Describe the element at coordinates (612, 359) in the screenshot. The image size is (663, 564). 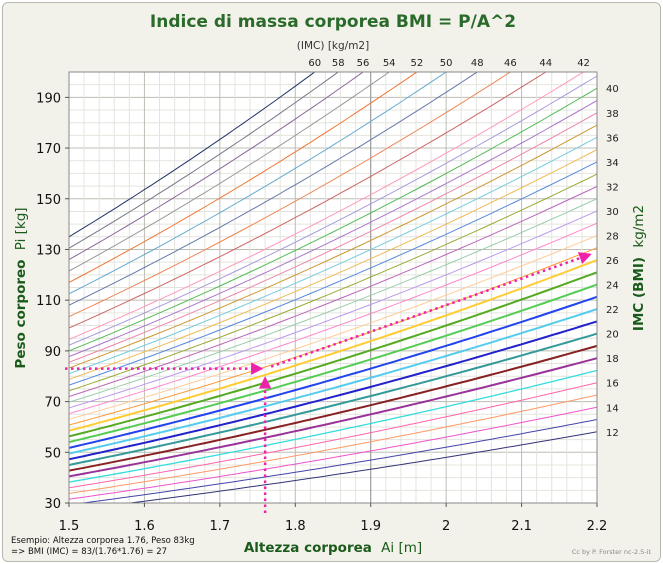
I see `right-bmi-label: 18` at that location.